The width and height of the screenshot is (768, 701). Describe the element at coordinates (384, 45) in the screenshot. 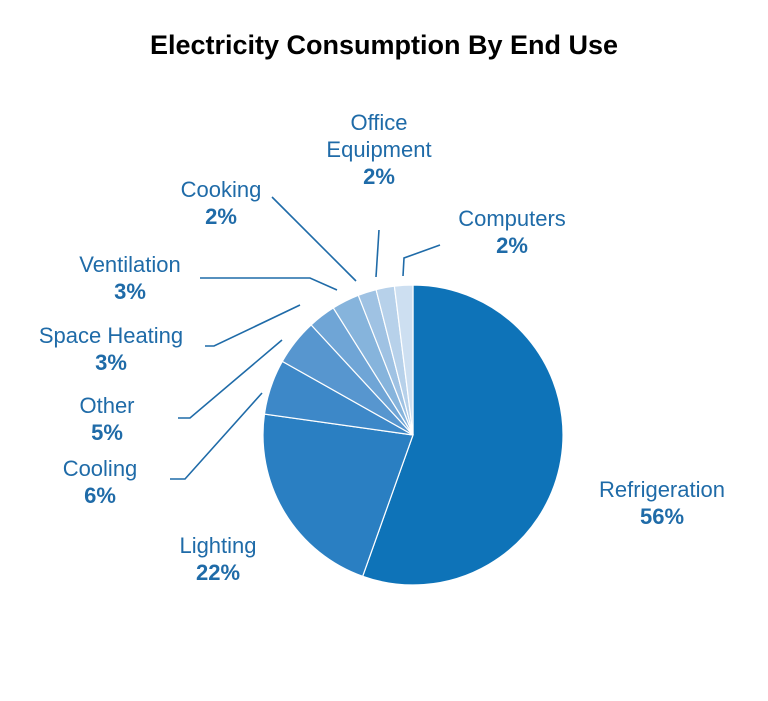

I see `chart-title: Electricity Consumption By End Use` at that location.